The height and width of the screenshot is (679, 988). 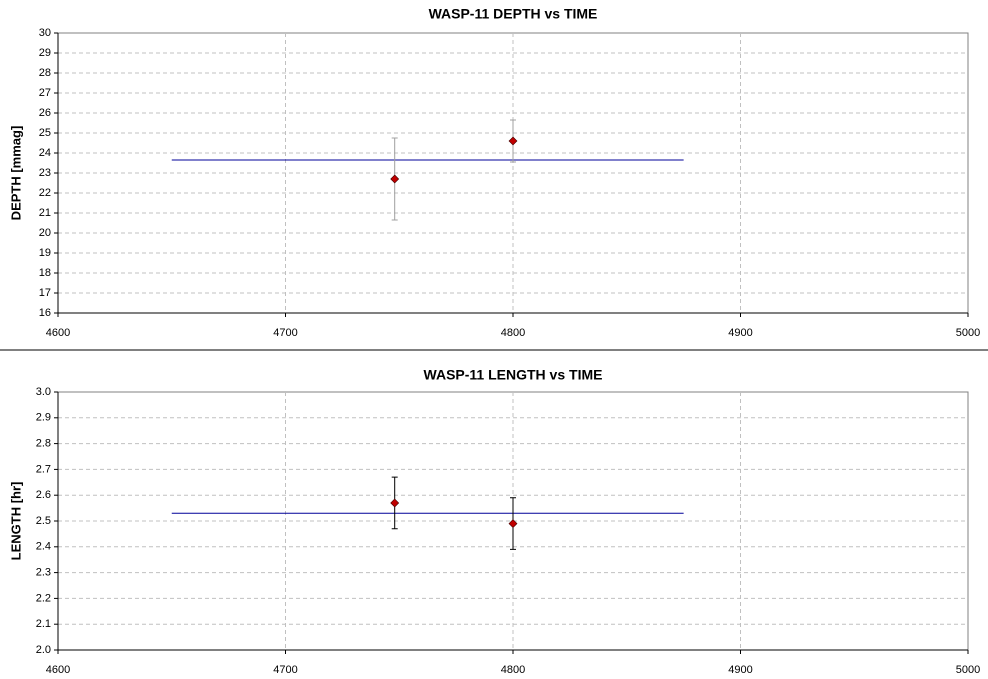 I want to click on y-tick-label: 2.6, so click(x=43, y=495).